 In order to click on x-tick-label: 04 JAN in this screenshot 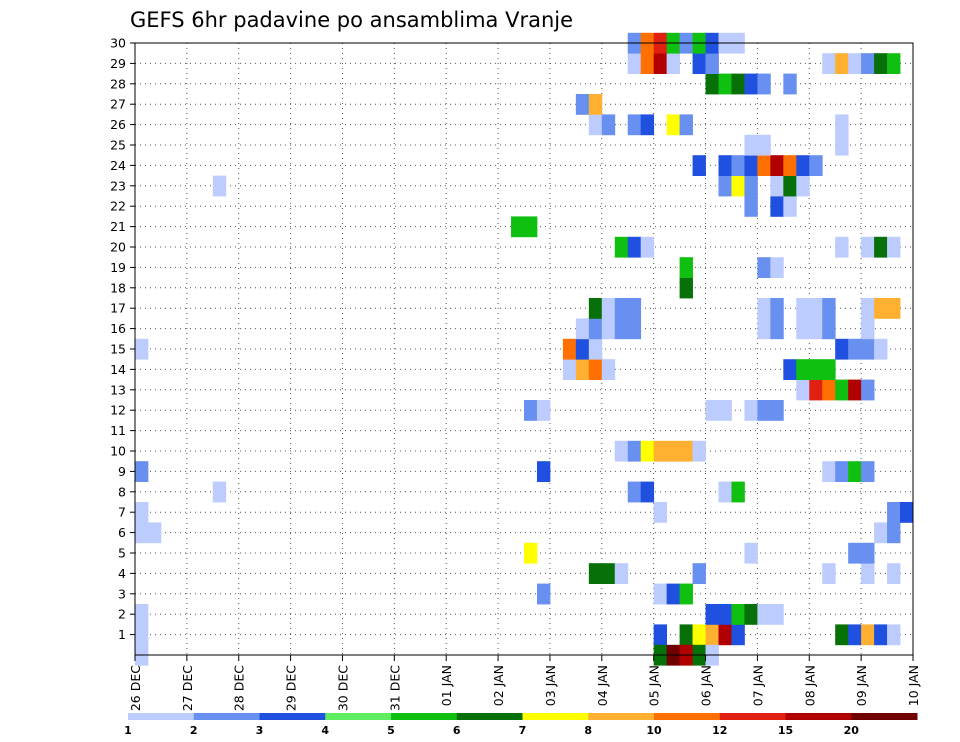, I will do `click(602, 685)`.